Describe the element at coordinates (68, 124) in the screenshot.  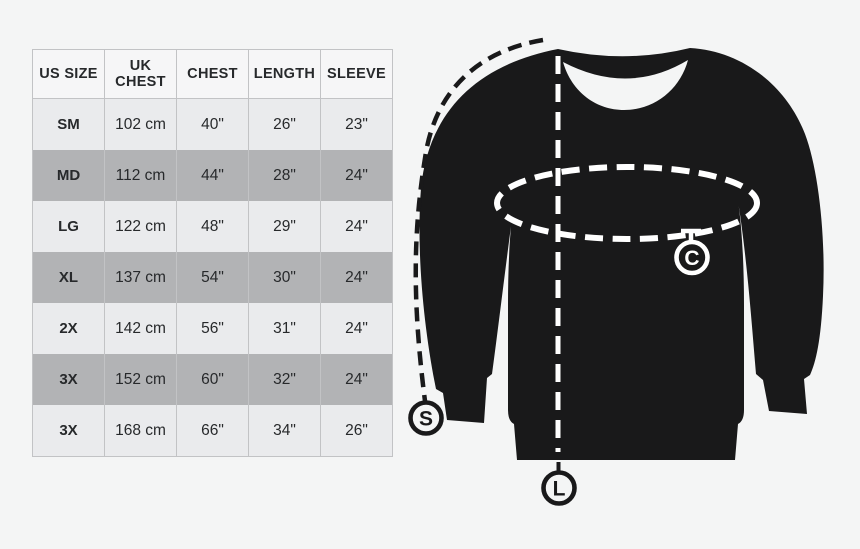
I see `cell-us-size: SM` at that location.